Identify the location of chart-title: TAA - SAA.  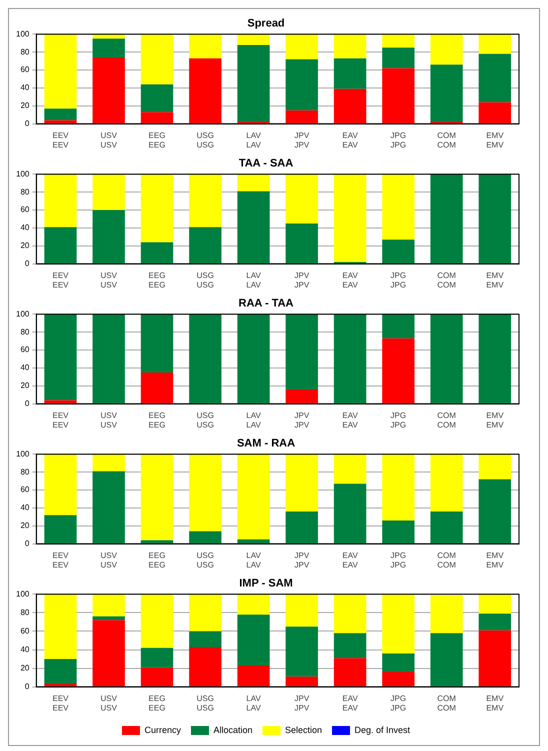
(266, 164).